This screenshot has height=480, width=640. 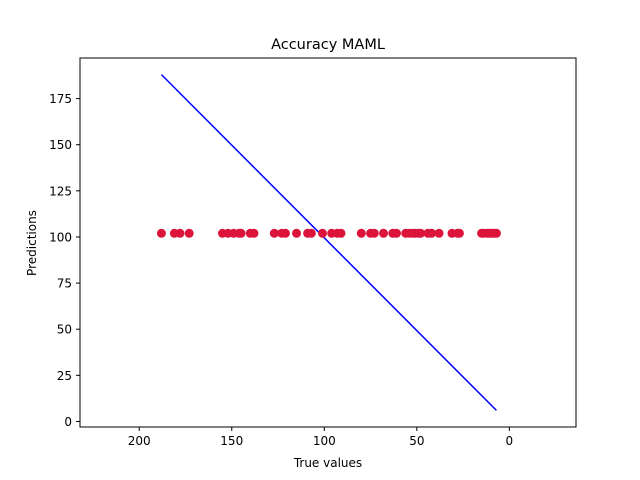 What do you see at coordinates (64, 260) in the screenshot?
I see `y-axis-ticks: 0 25 50 75 100 125 150 175` at bounding box center [64, 260].